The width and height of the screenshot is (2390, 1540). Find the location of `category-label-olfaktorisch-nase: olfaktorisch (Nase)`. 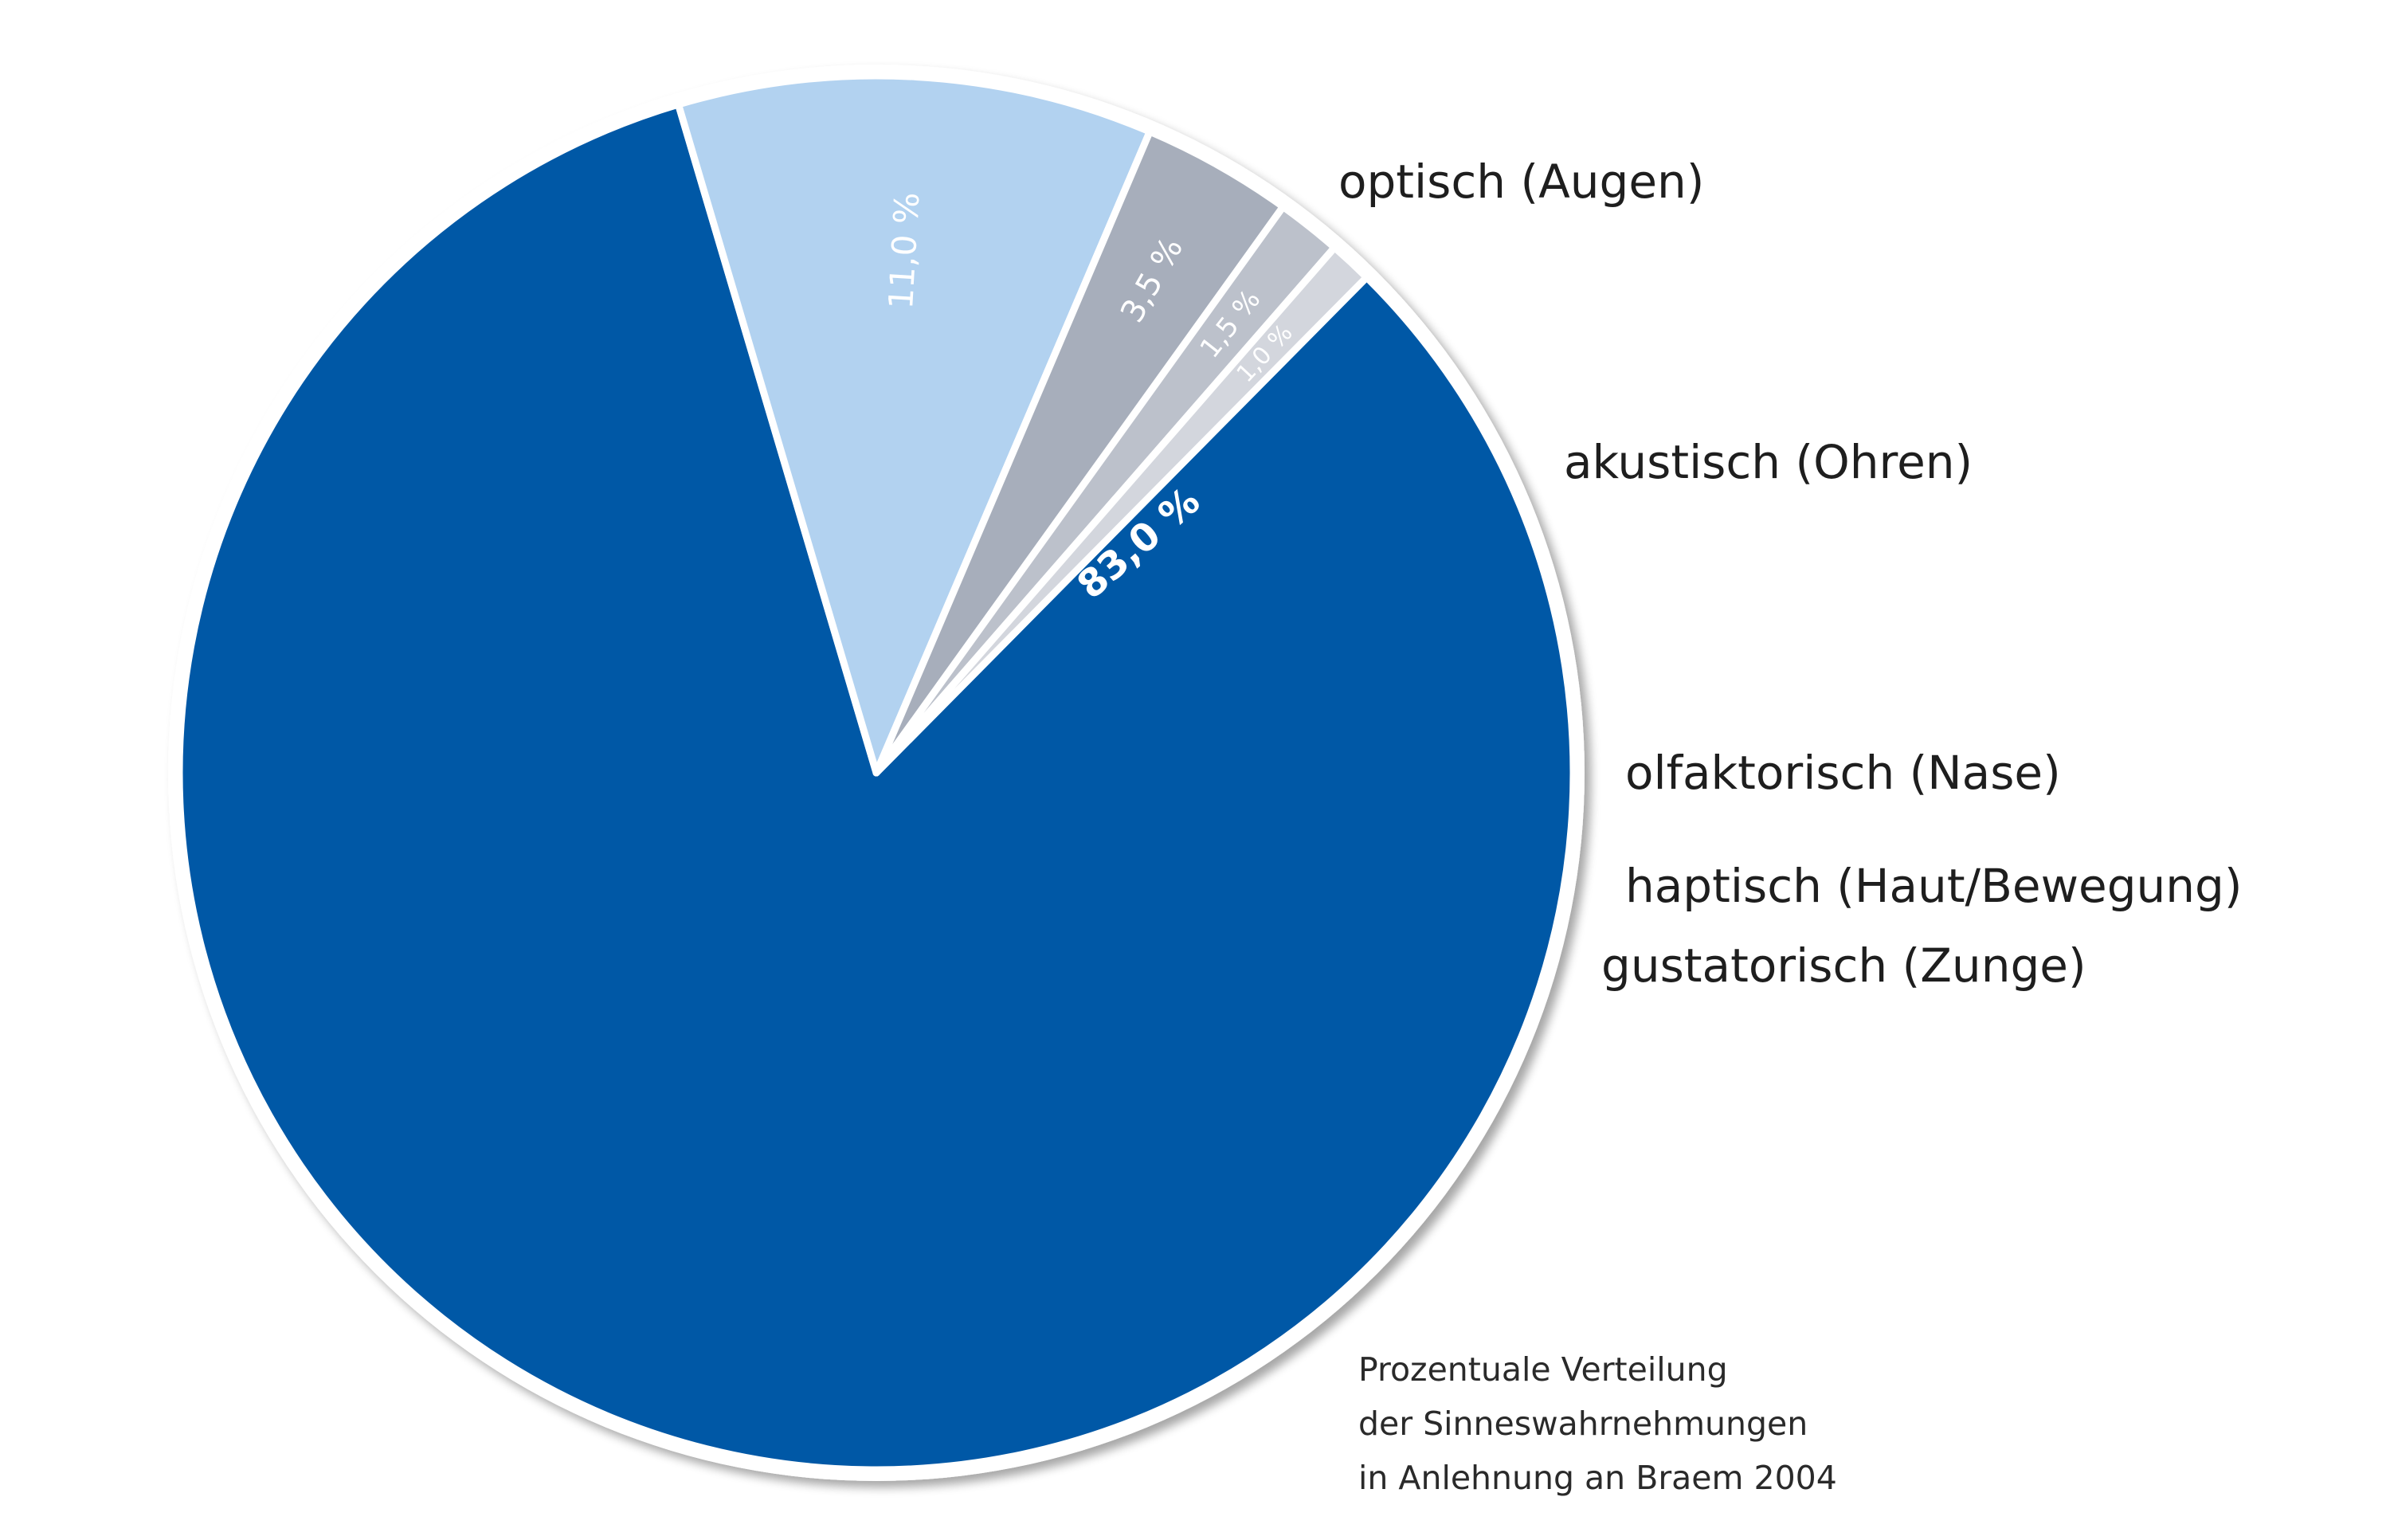

category-label-olfaktorisch-nase: olfaktorisch (Nase) is located at coordinates (1843, 773).